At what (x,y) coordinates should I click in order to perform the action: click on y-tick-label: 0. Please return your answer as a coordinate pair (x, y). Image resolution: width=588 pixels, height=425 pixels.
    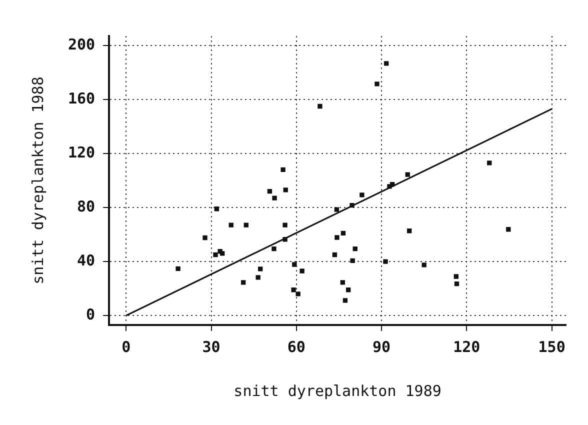
    Looking at the image, I should click on (91, 314).